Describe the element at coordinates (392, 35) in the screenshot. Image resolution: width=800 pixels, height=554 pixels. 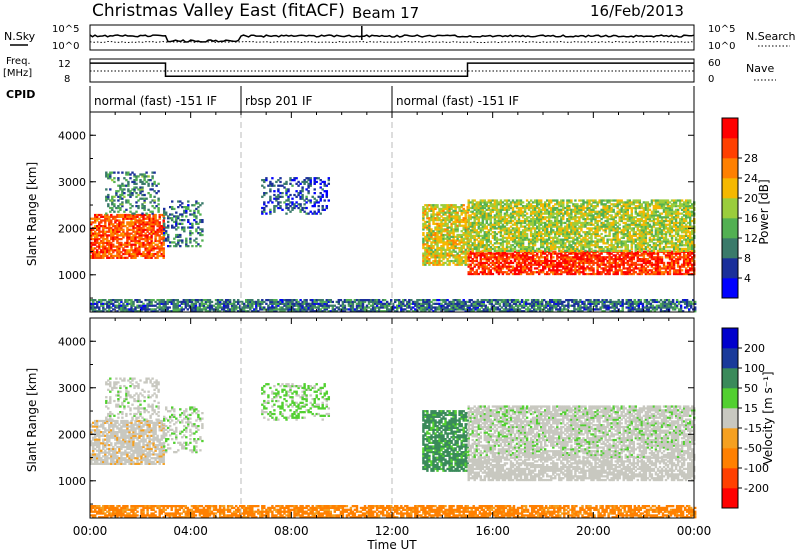
I see `nsky-series` at that location.